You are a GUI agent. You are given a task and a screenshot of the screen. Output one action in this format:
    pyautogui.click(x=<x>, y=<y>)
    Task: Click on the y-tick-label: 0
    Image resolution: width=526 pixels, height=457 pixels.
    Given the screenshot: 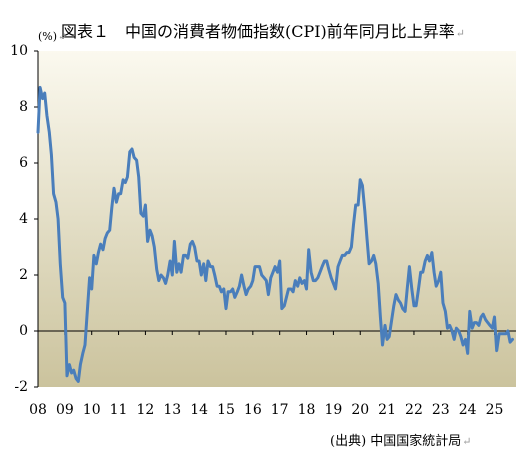 What is the action you would take?
    pyautogui.click(x=23, y=331)
    